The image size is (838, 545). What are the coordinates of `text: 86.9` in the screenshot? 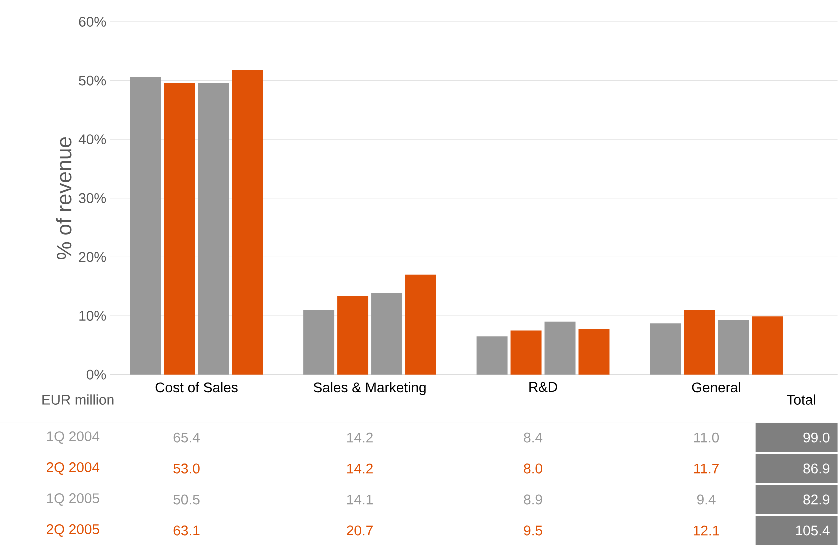 It's located at (817, 469).